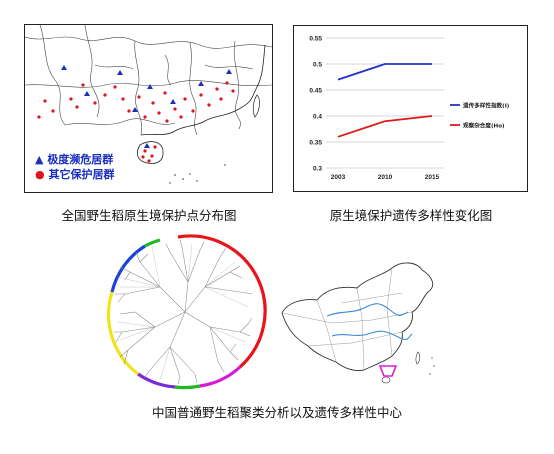  I want to click on legend-label-1: 观察杂合度(Ho), so click(484, 125).